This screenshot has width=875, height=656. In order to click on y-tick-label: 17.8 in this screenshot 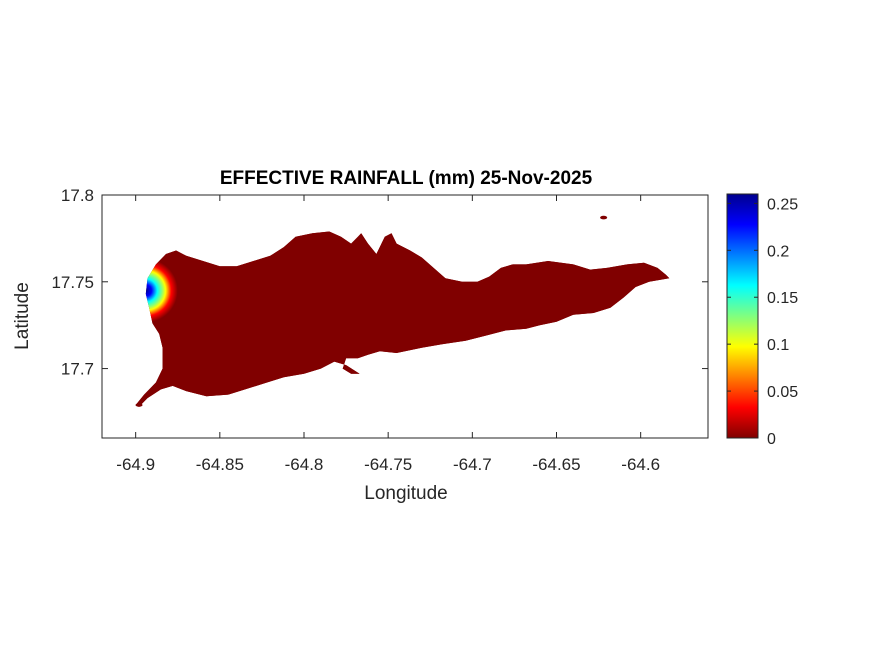, I will do `click(77, 195)`.